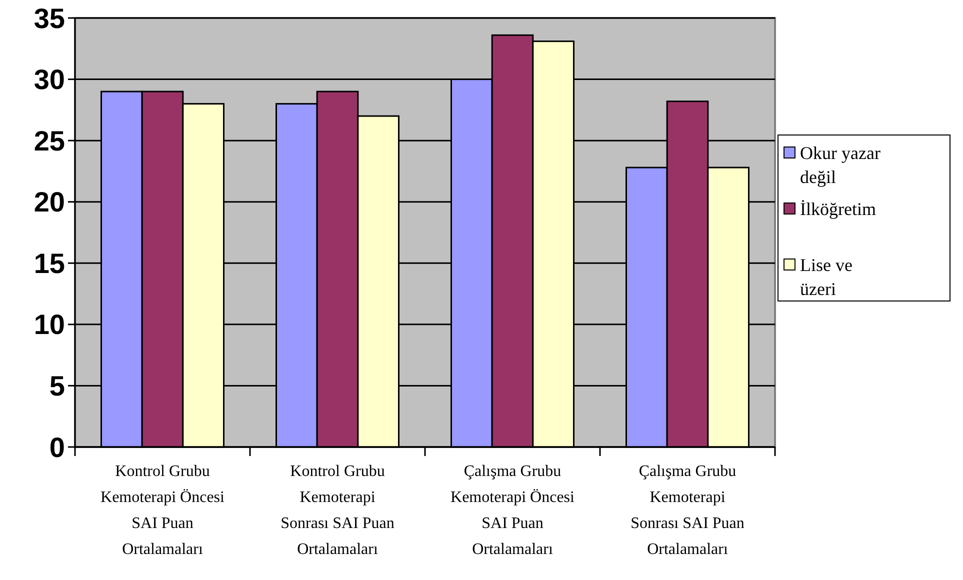 The image size is (963, 580). Describe the element at coordinates (687, 510) in the screenshot. I see `x-tick-label: Çalışma Grubu Kemoterapi Sonrası SAI Puan Ortalamaları` at that location.